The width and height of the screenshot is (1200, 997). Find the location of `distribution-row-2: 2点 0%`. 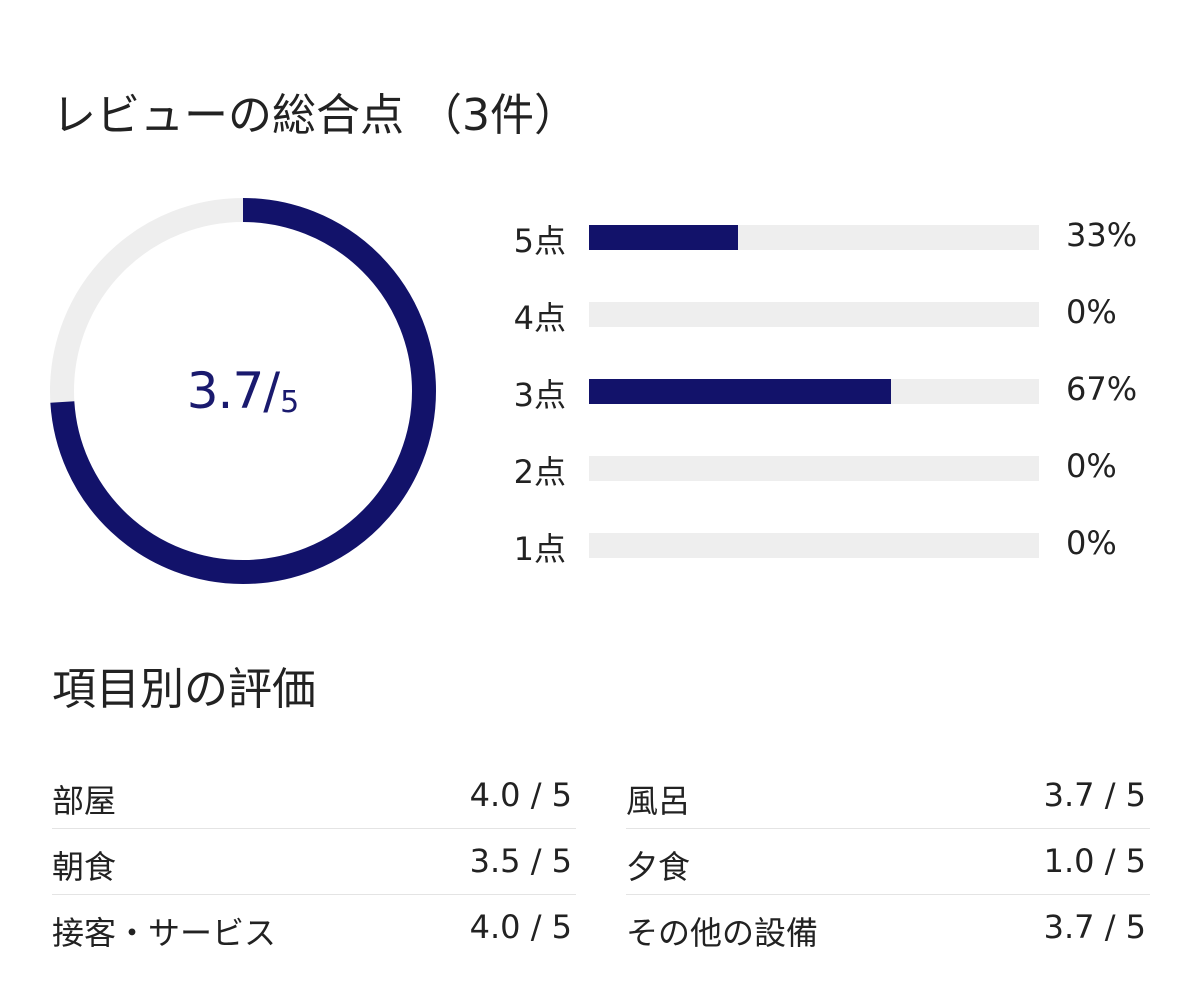

distribution-row-2: 2点 0% is located at coordinates (830, 469).